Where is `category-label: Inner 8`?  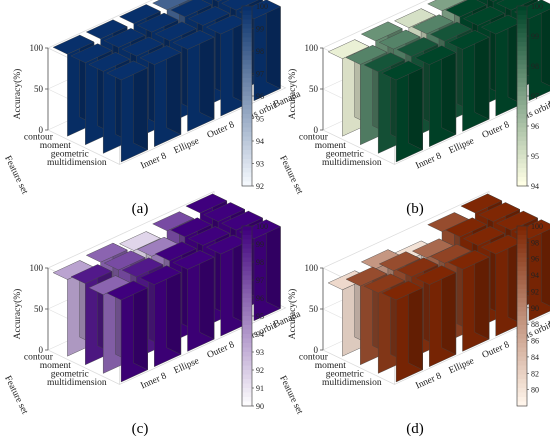
category-label: Inner 8 is located at coordinates (428, 161).